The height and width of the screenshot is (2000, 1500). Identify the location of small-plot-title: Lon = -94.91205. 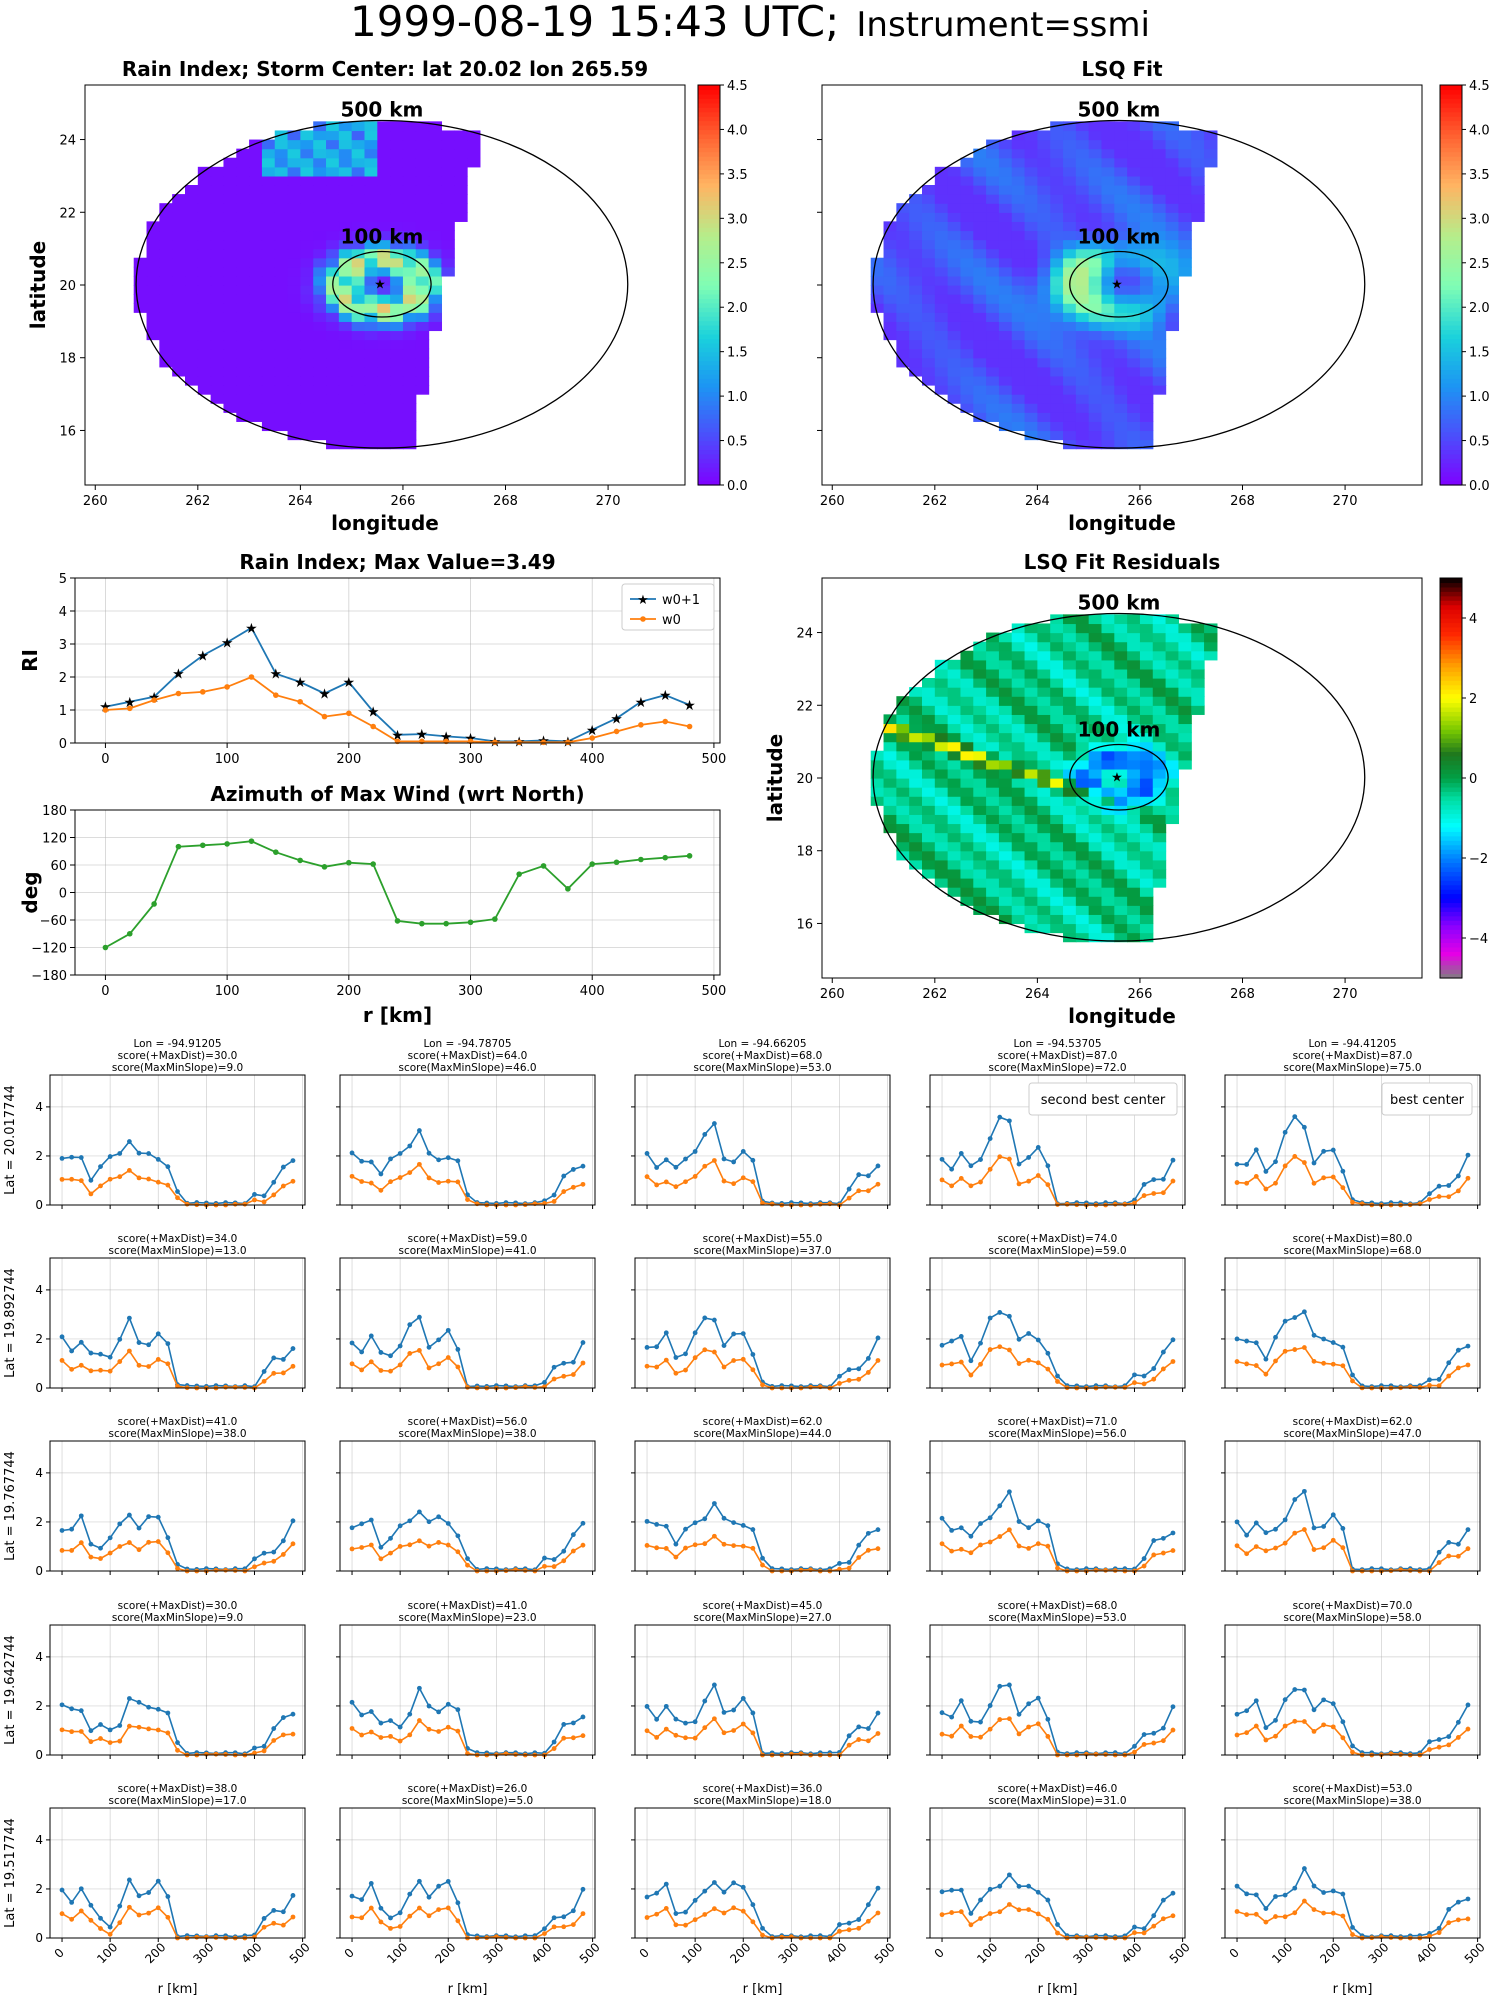
(177, 1044).